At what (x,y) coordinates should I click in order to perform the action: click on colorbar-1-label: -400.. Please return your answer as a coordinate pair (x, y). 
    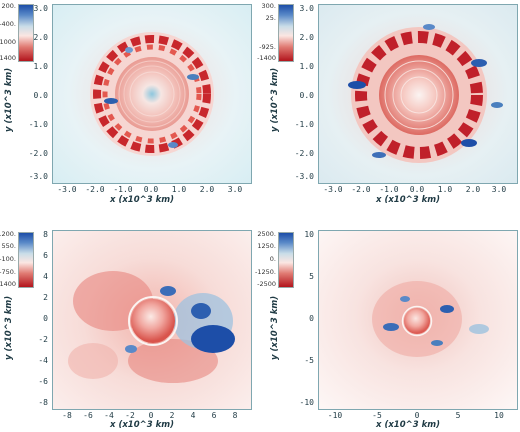
    Looking at the image, I should click on (8, 24).